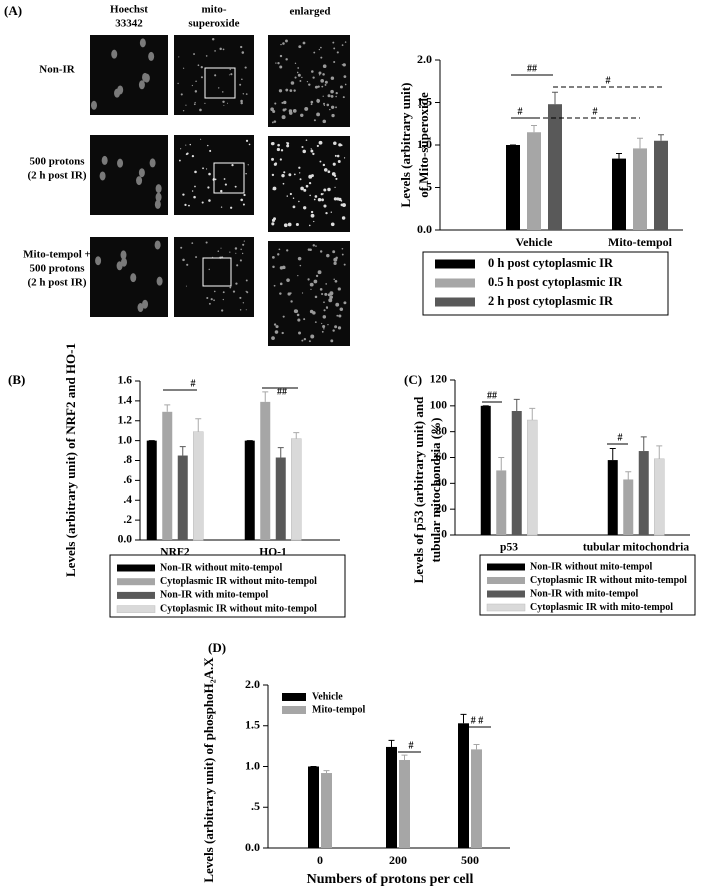 Image resolution: width=709 pixels, height=890 pixels. What do you see at coordinates (125, 420) in the screenshot?
I see `y-tick-label: 1.2` at bounding box center [125, 420].